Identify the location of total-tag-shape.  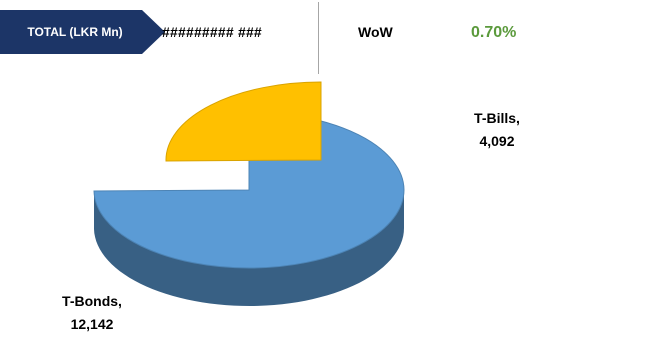
(82, 32).